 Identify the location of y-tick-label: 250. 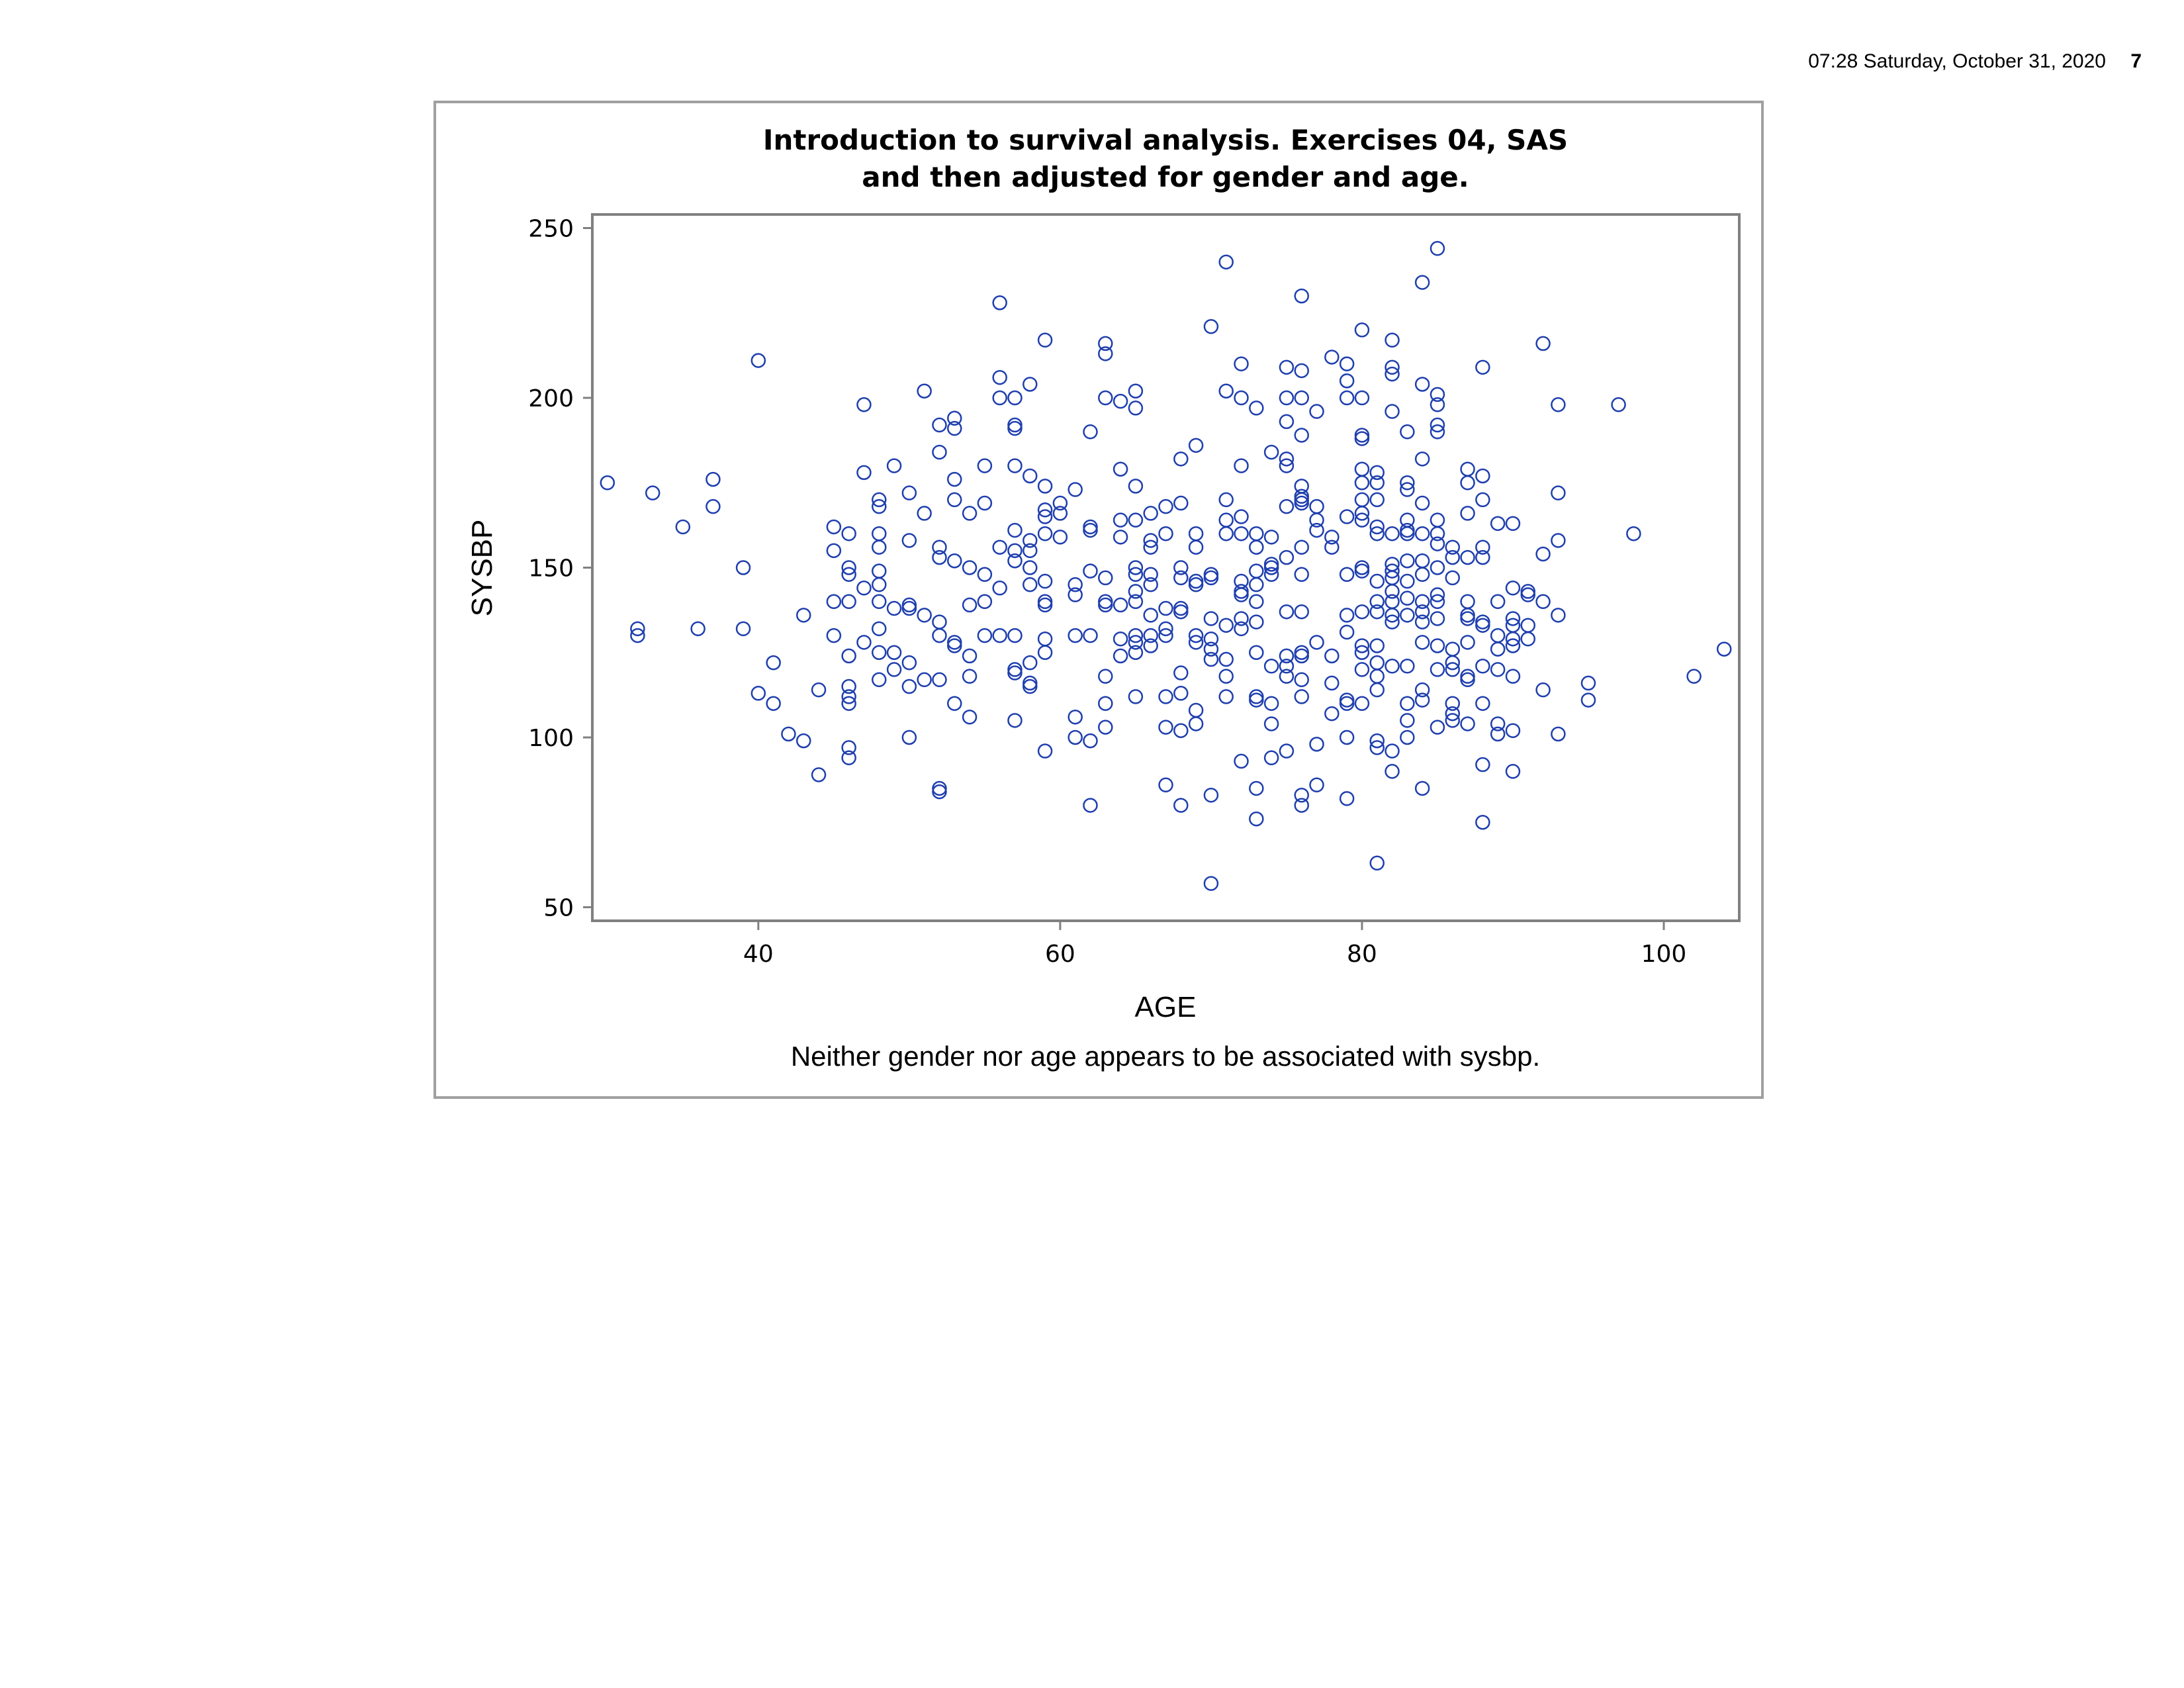
(551, 229).